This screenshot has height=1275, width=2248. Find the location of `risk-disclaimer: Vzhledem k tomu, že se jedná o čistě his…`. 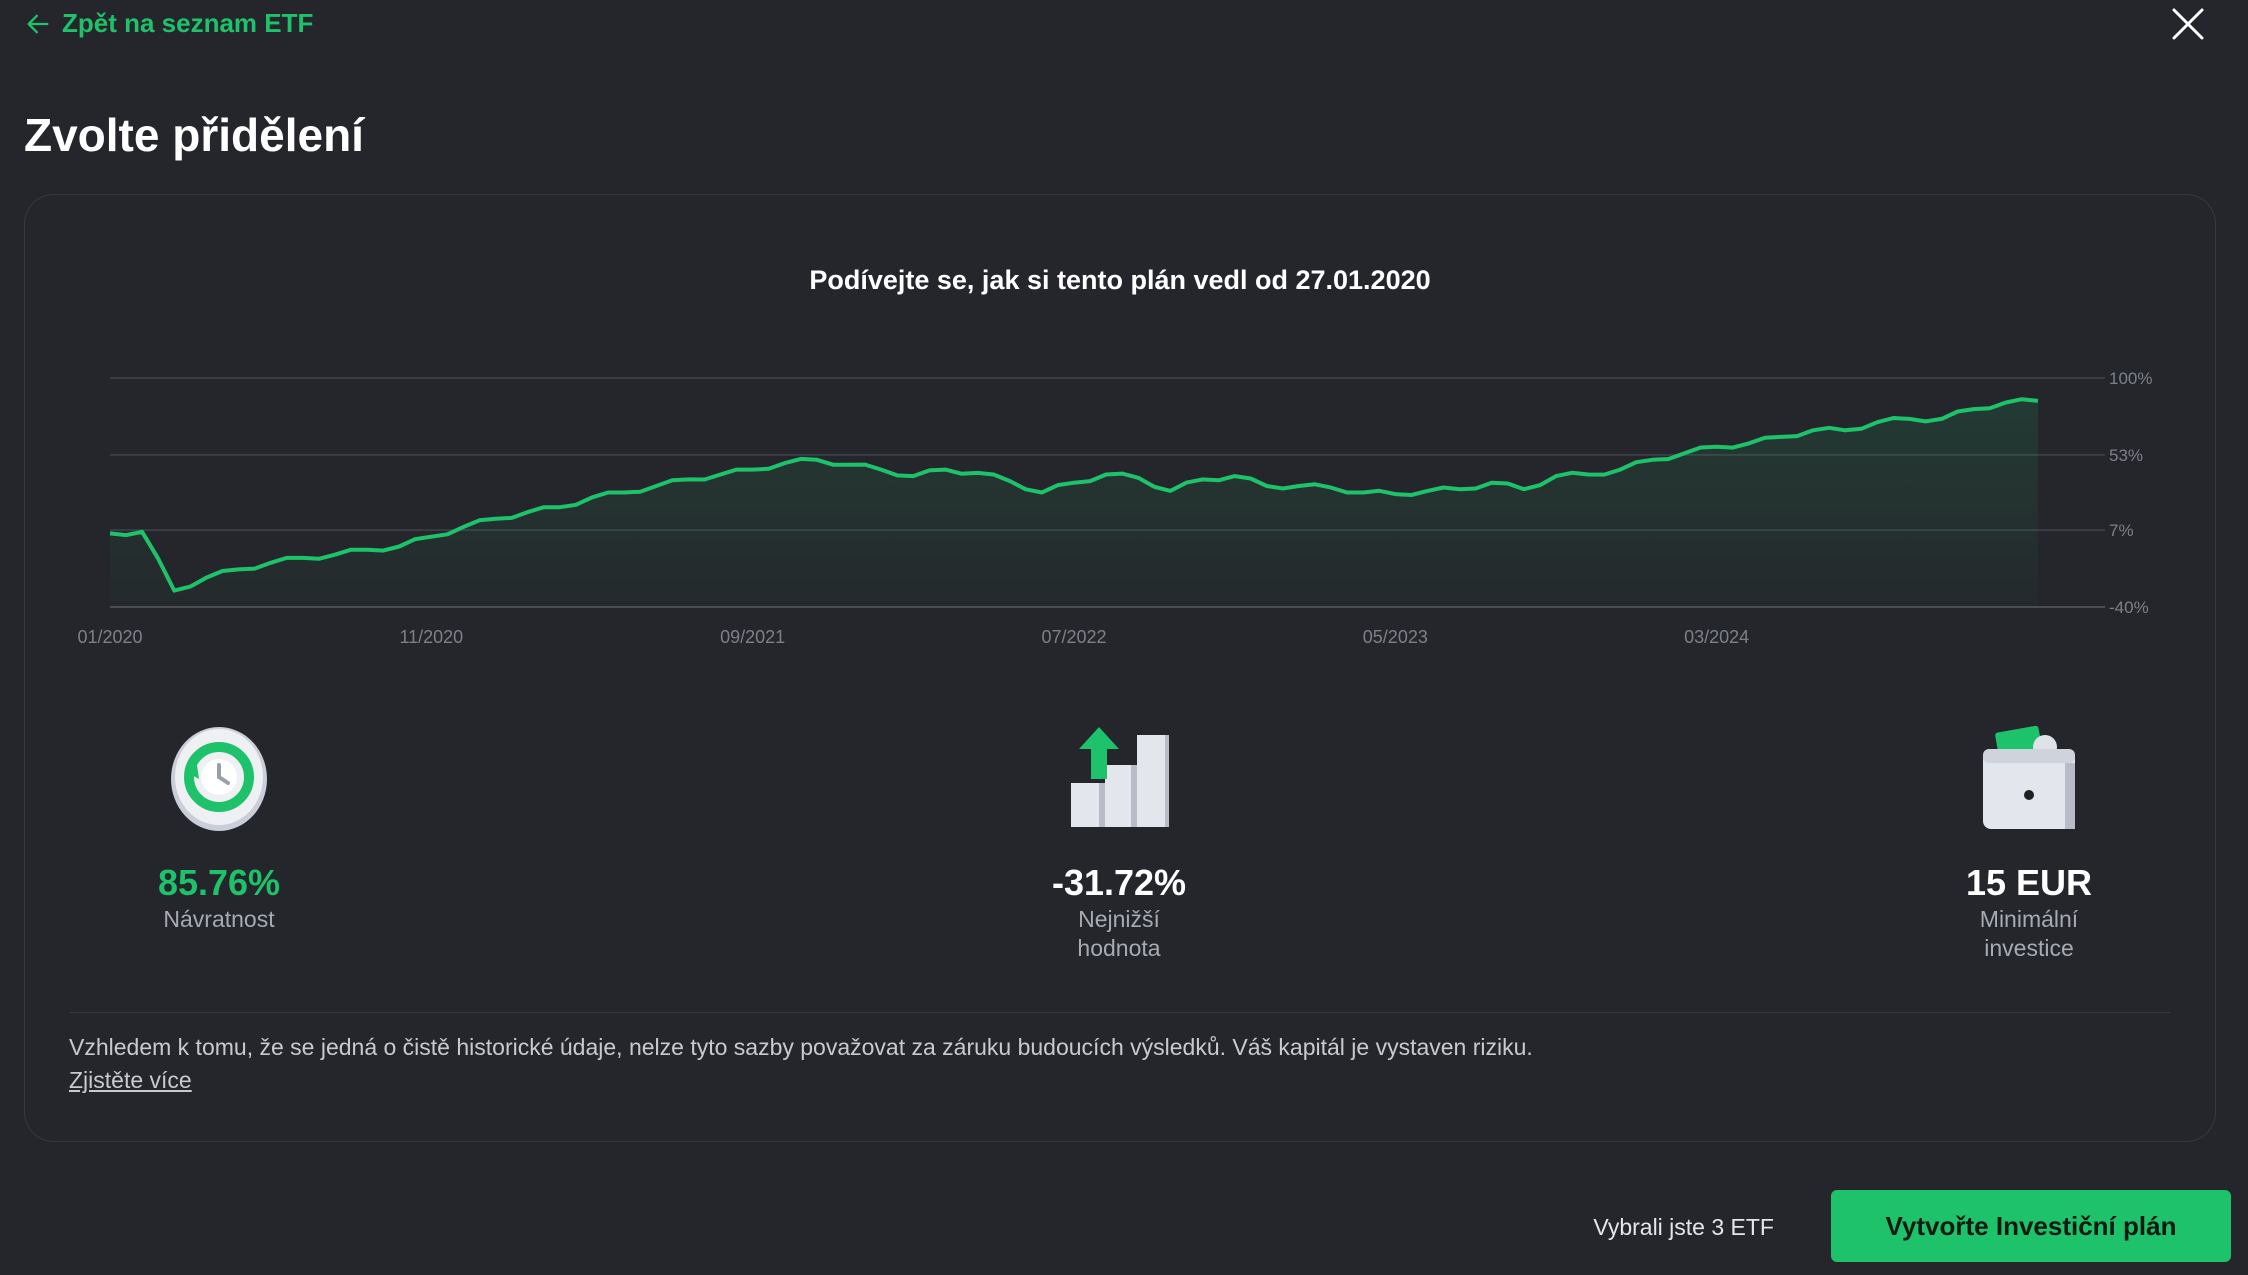

risk-disclaimer: Vzhledem k tomu, že se jedná o čistě his… is located at coordinates (801, 1064).